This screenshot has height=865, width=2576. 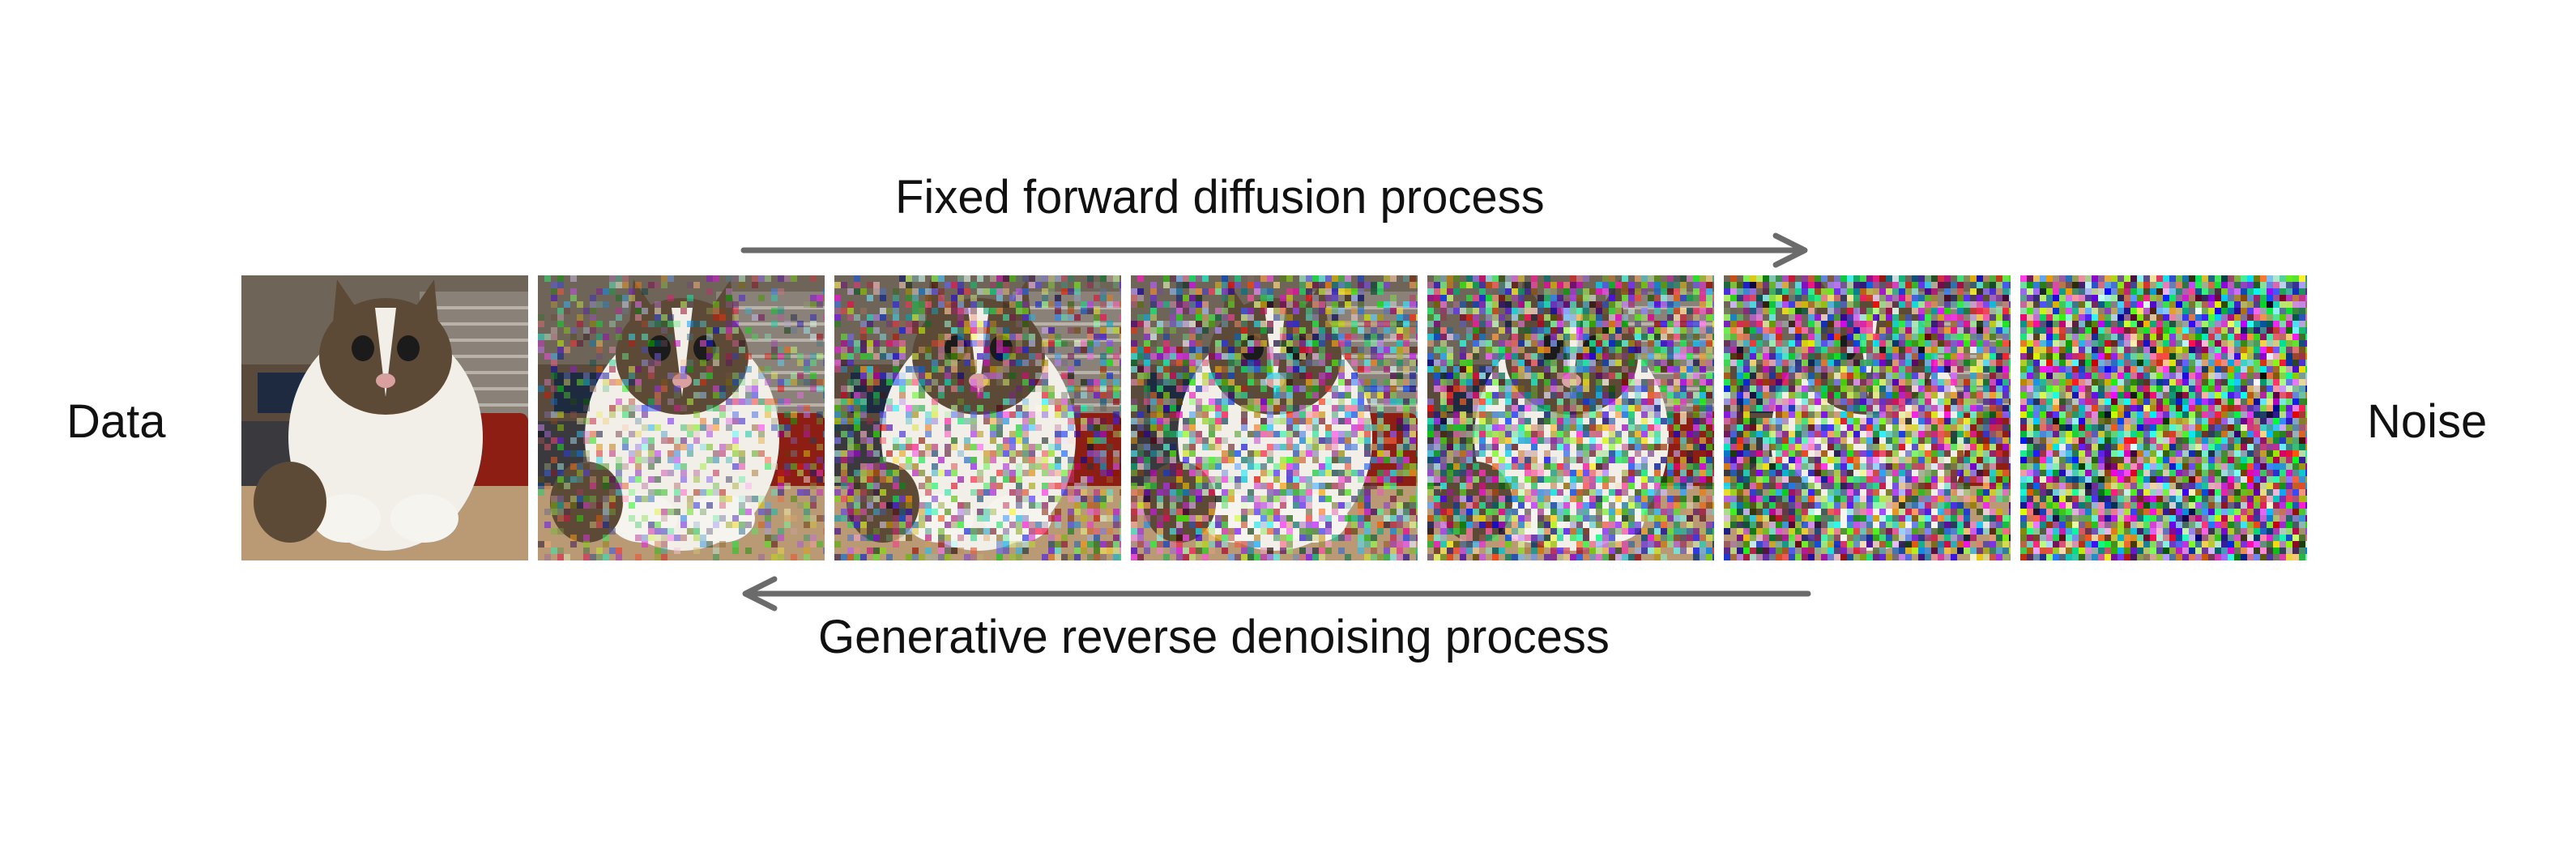 I want to click on cat-photo, so click(x=385, y=418).